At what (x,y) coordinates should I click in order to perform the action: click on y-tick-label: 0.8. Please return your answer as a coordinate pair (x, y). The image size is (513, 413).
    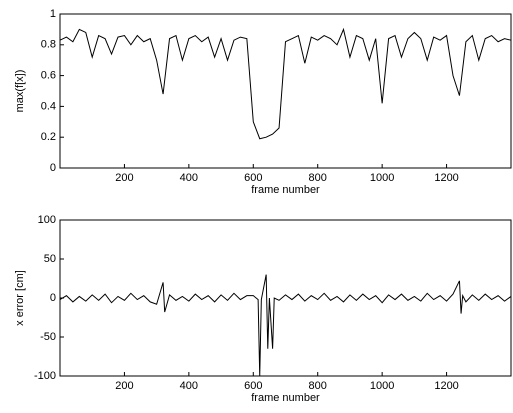
    Looking at the image, I should click on (48, 45).